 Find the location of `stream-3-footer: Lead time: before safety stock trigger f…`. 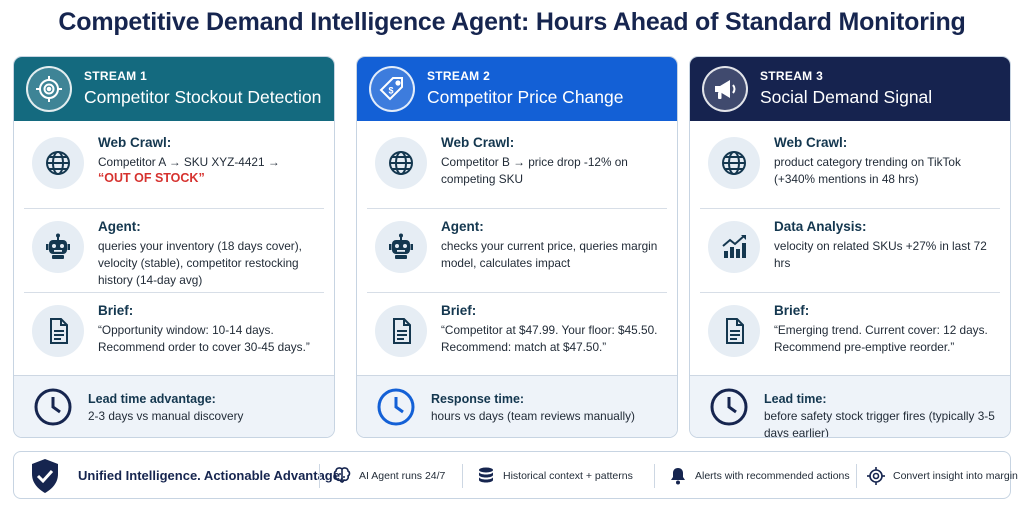

stream-3-footer: Lead time: before safety stock trigger f… is located at coordinates (850, 406).